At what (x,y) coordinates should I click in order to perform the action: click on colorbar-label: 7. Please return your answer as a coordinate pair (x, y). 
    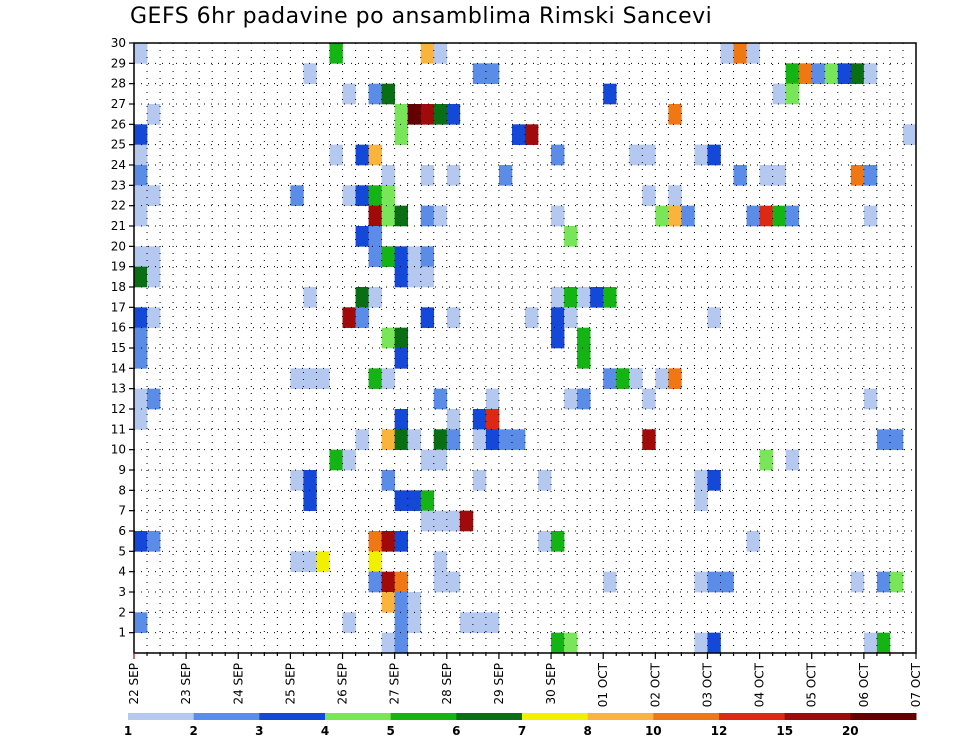
    Looking at the image, I should click on (522, 731).